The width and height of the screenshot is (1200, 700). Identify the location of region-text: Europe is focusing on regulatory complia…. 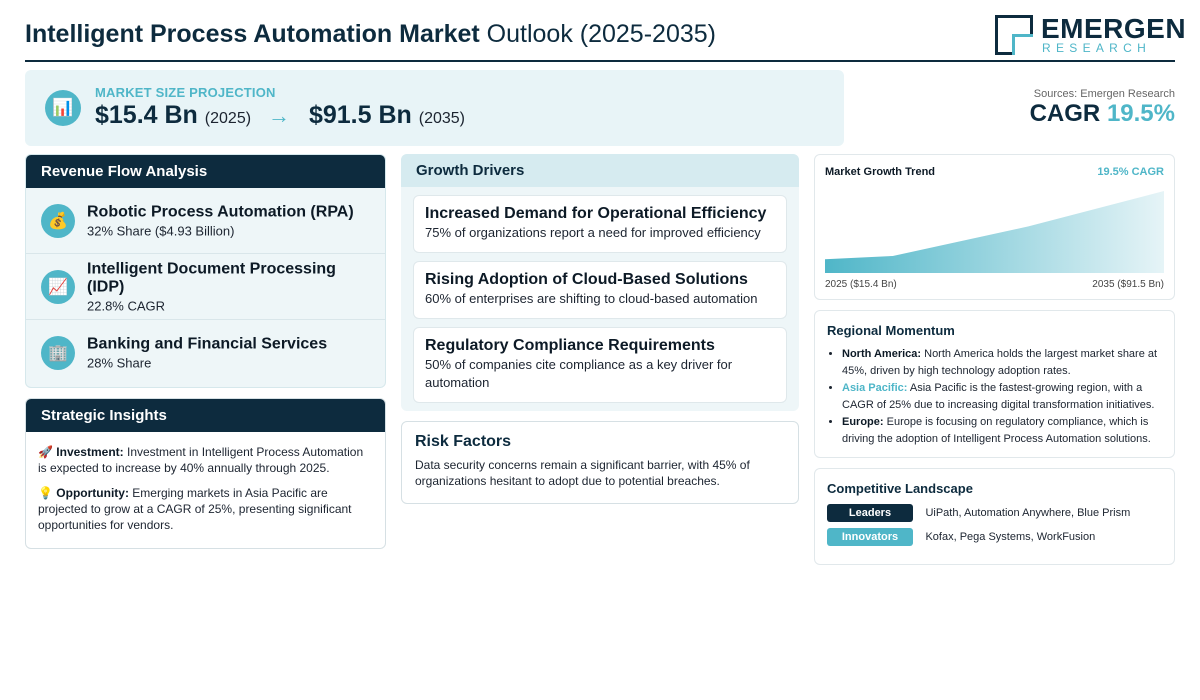
(996, 430).